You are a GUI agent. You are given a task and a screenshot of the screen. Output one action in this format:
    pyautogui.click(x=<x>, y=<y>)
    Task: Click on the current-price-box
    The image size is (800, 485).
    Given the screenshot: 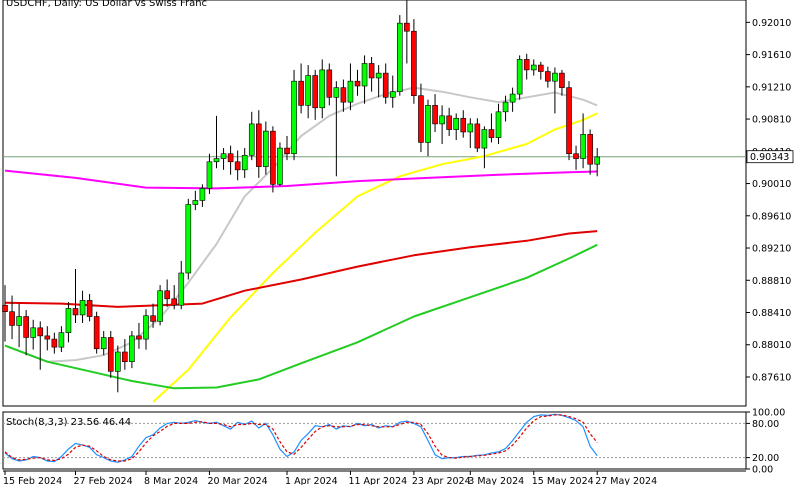 What is the action you would take?
    pyautogui.click(x=770, y=157)
    